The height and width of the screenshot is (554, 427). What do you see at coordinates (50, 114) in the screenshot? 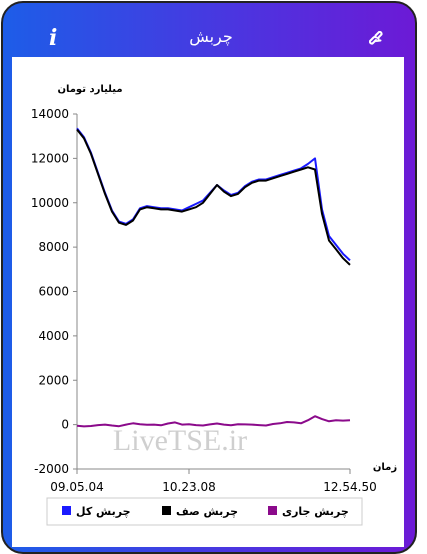
I see `y-tick-label: 14000` at bounding box center [50, 114].